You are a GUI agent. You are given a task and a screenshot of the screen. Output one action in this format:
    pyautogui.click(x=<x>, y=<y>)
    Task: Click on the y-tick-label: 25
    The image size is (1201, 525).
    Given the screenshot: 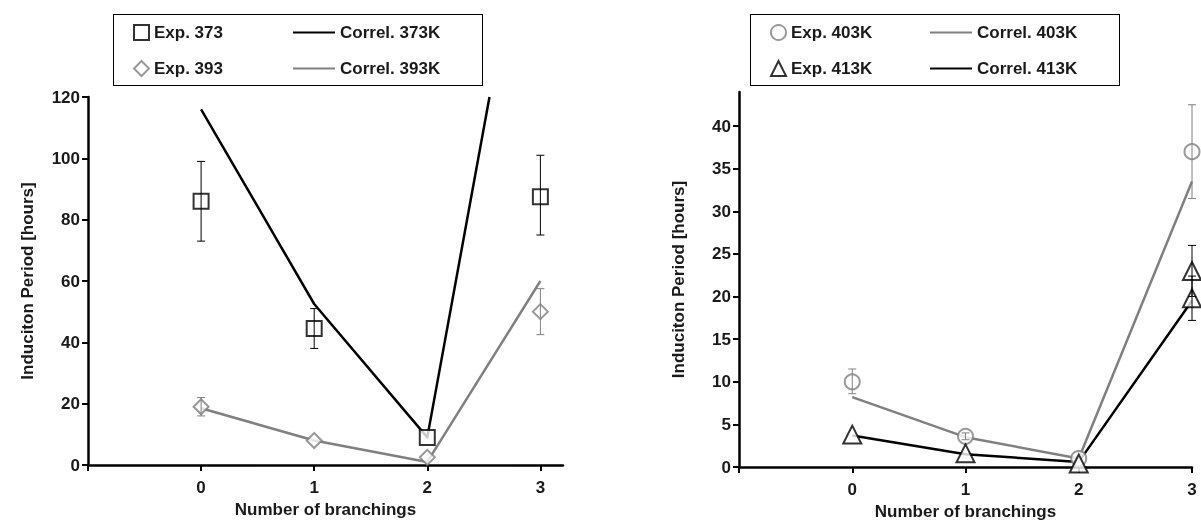 What is the action you would take?
    pyautogui.click(x=721, y=254)
    